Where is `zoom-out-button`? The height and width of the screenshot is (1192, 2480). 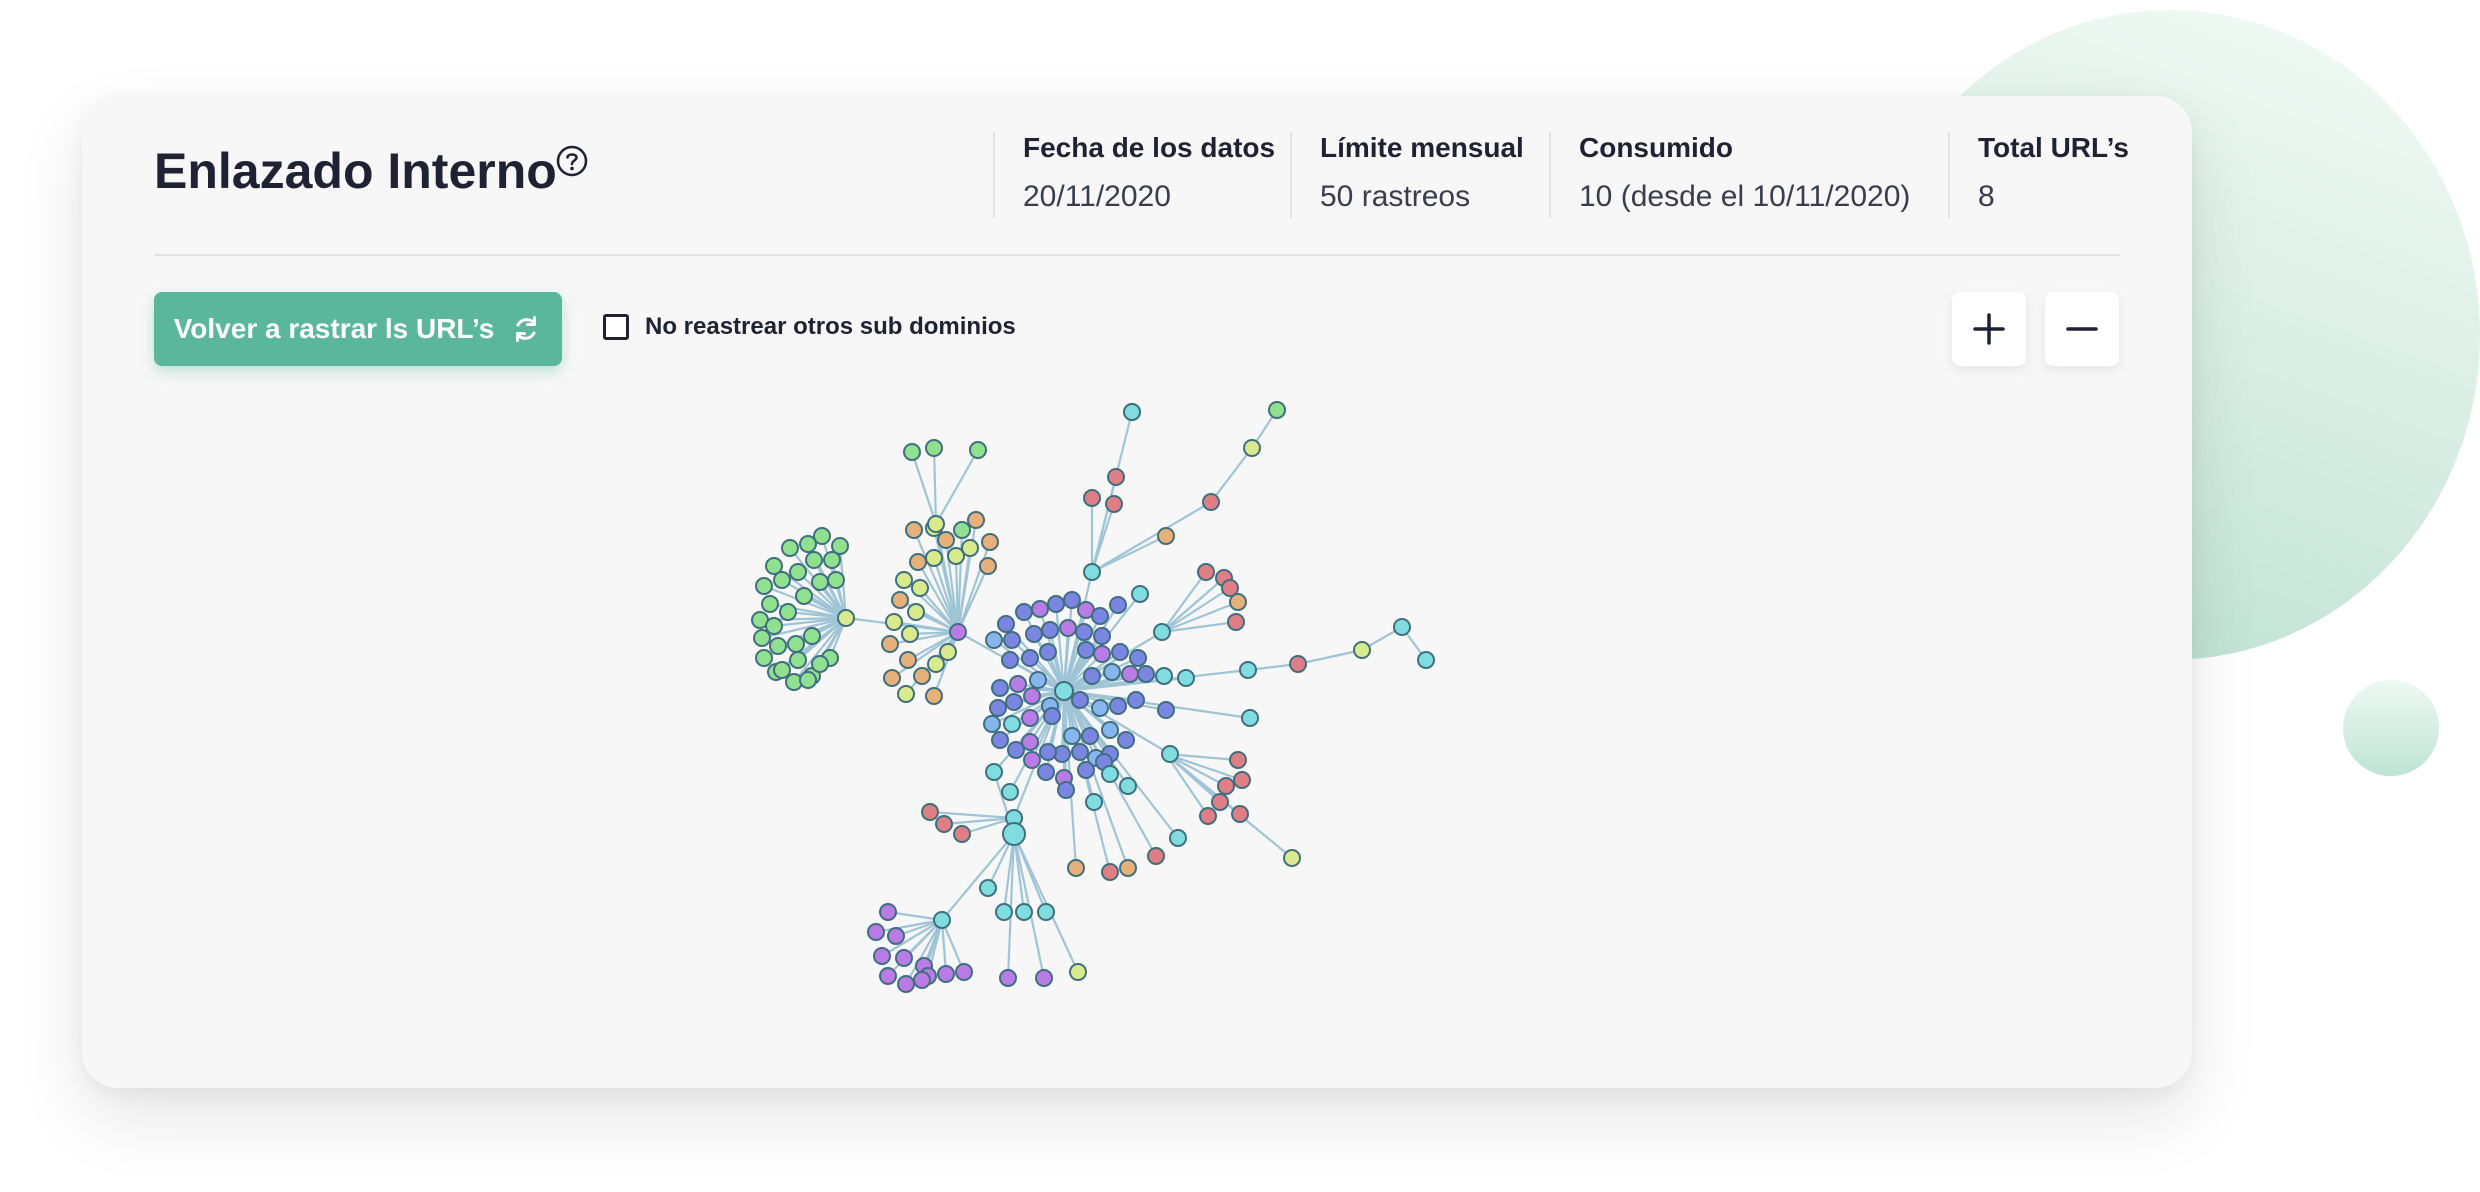
zoom-out-button is located at coordinates (2082, 329).